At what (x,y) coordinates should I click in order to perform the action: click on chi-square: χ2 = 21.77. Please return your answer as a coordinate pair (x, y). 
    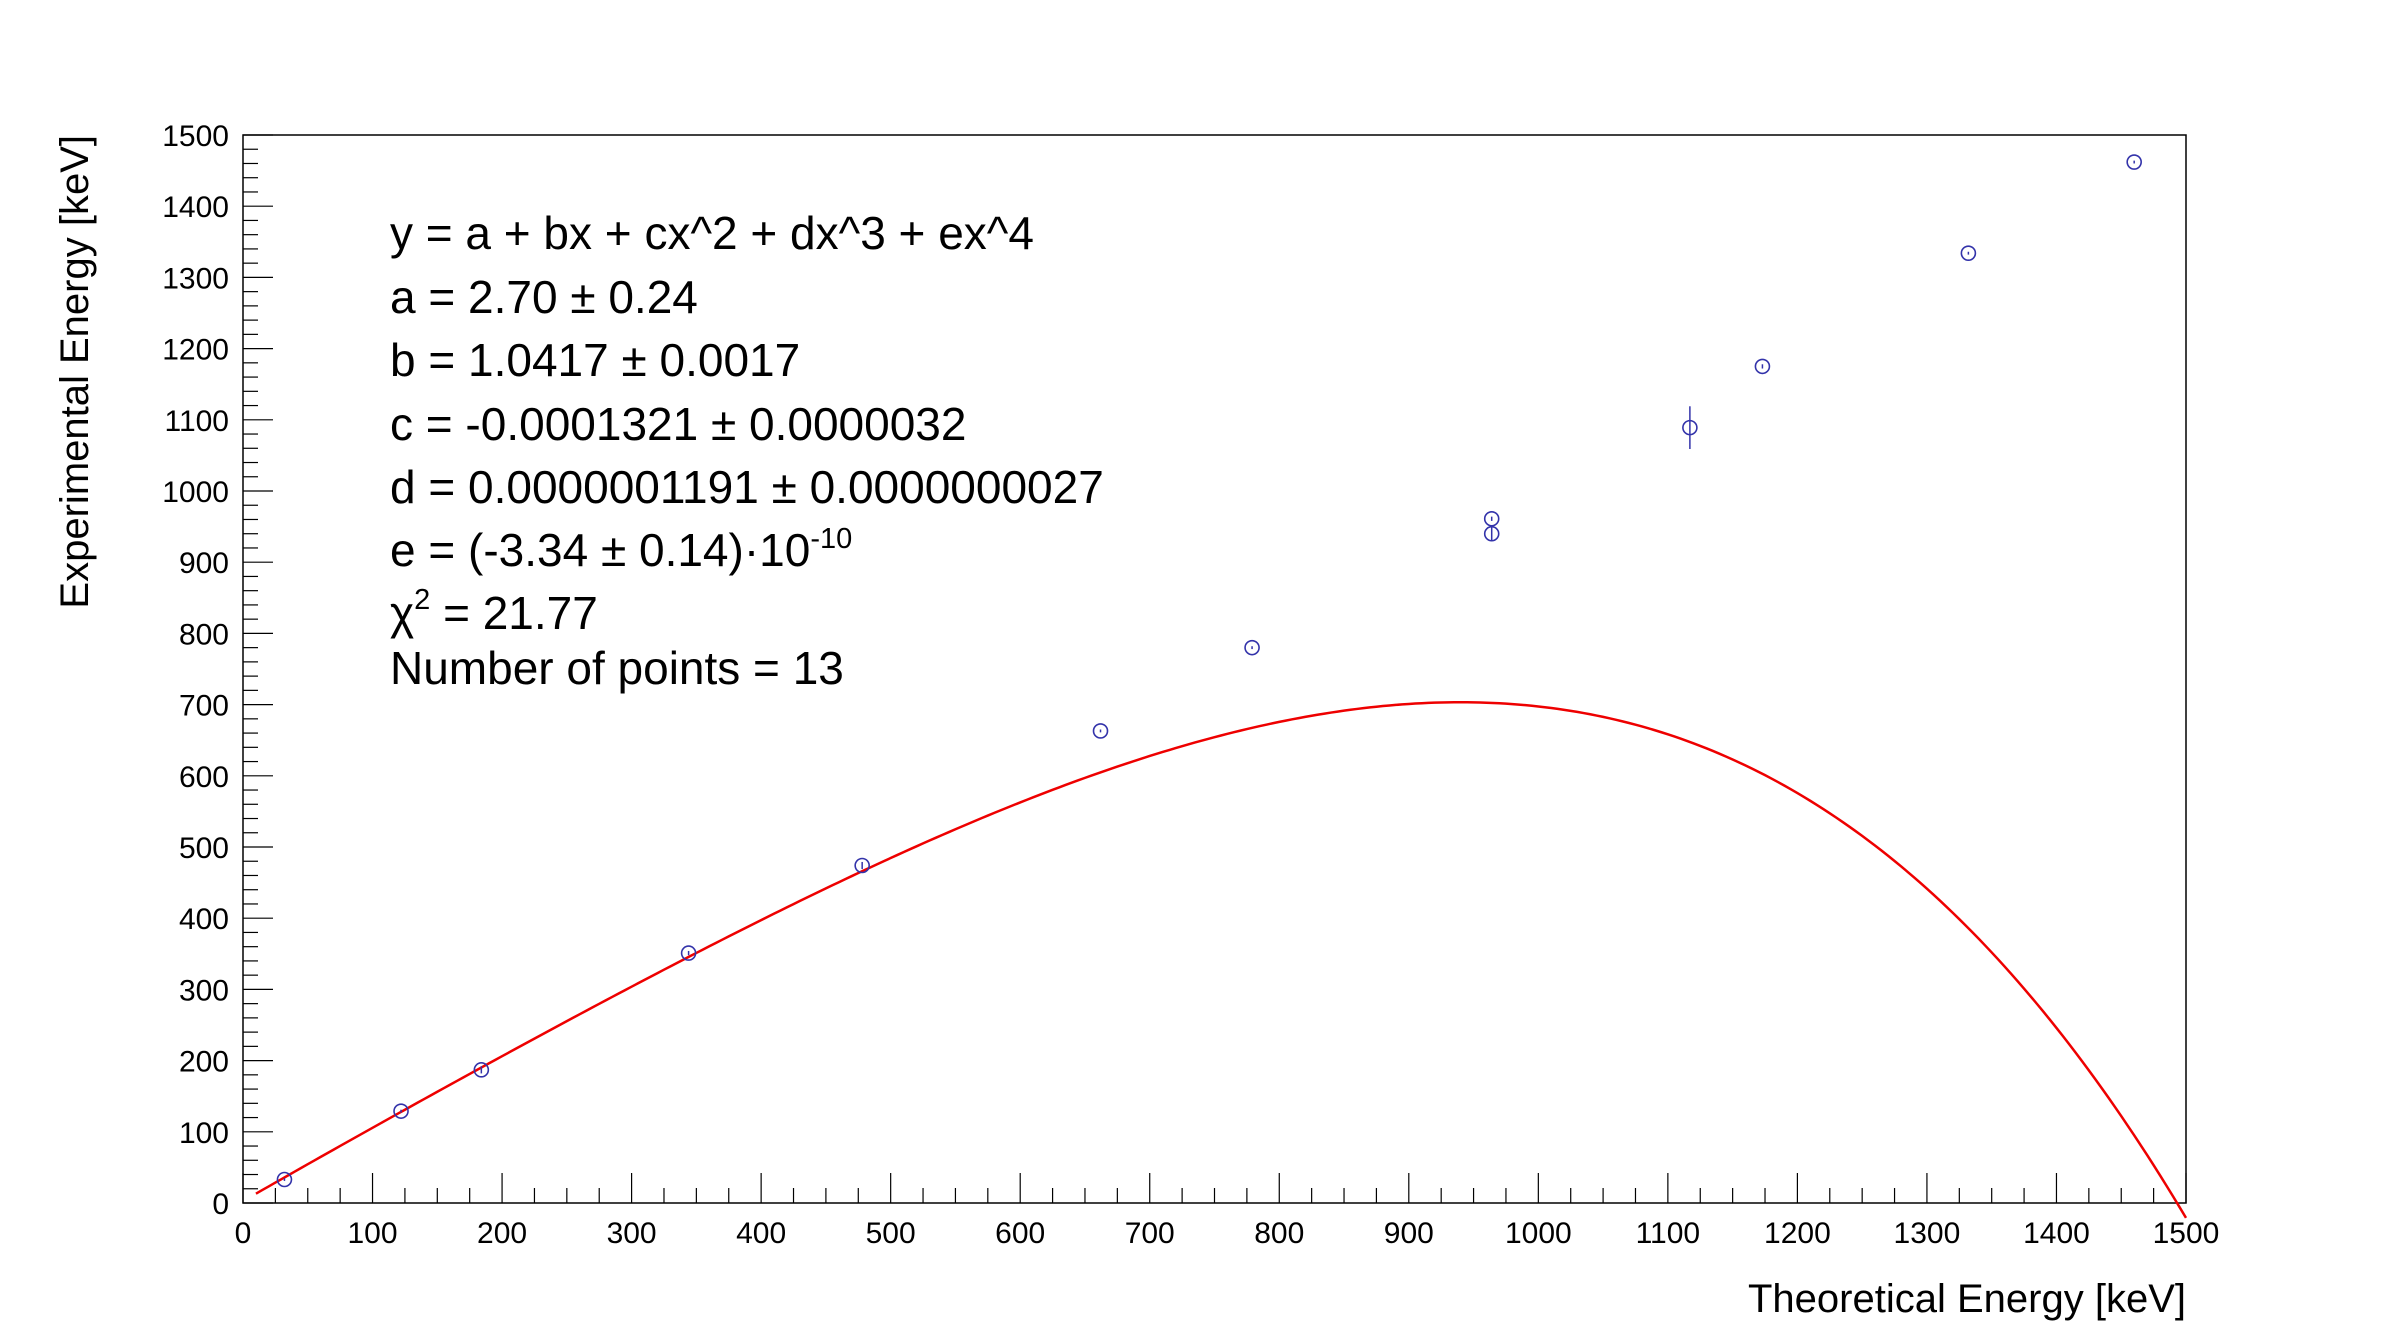
    Looking at the image, I should click on (494, 611).